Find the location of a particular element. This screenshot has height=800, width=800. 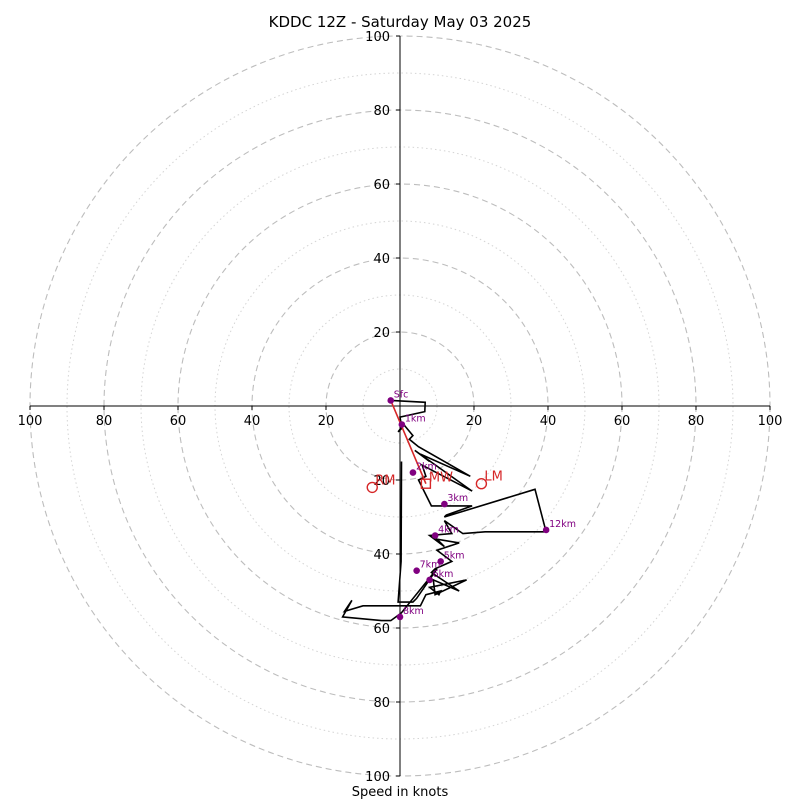

mean-wind-label: MW is located at coordinates (441, 478).